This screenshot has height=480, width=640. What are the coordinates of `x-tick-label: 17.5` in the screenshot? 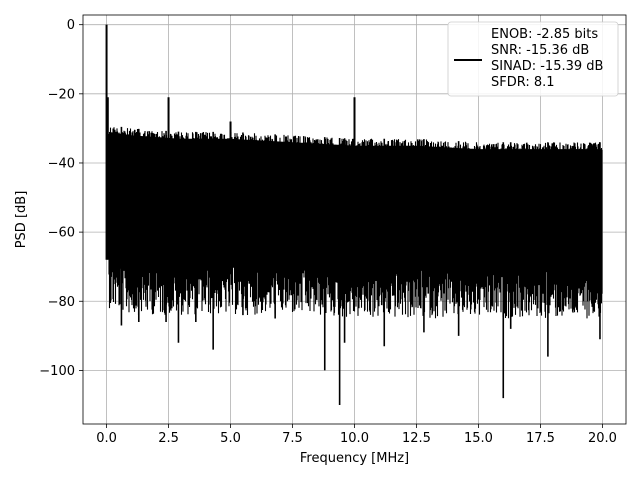 It's located at (540, 438).